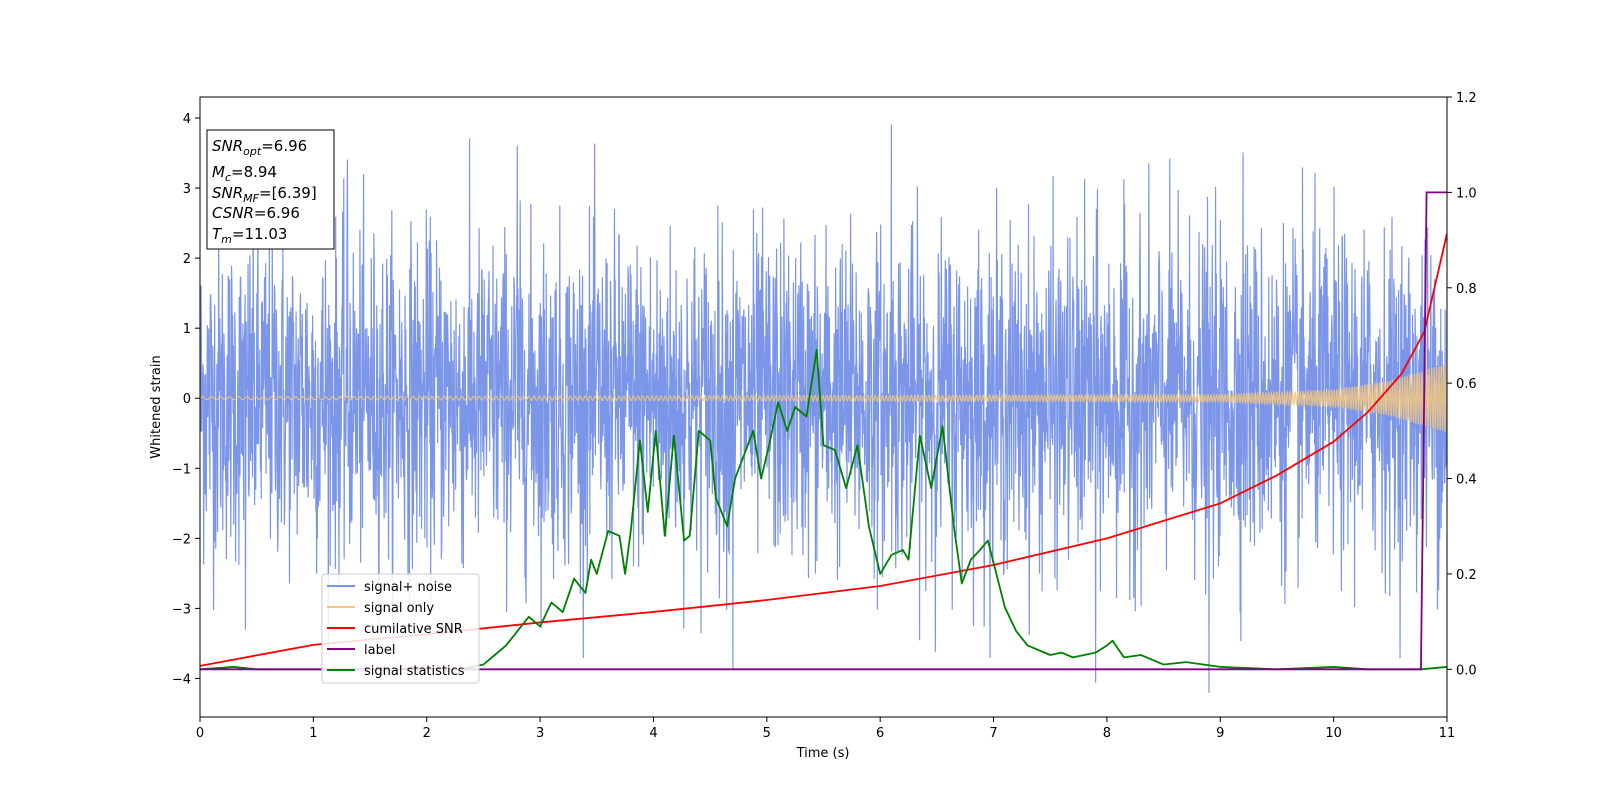  Describe the element at coordinates (413, 629) in the screenshot. I see `legend-entry: cumilative SNR` at that location.